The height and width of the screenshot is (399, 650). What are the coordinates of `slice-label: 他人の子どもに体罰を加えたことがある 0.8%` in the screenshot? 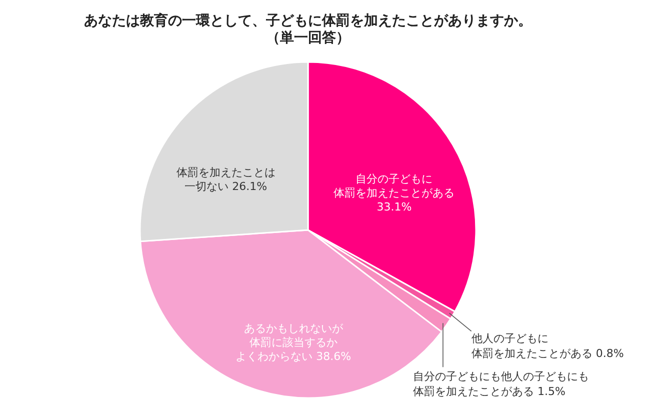 It's located at (547, 346).